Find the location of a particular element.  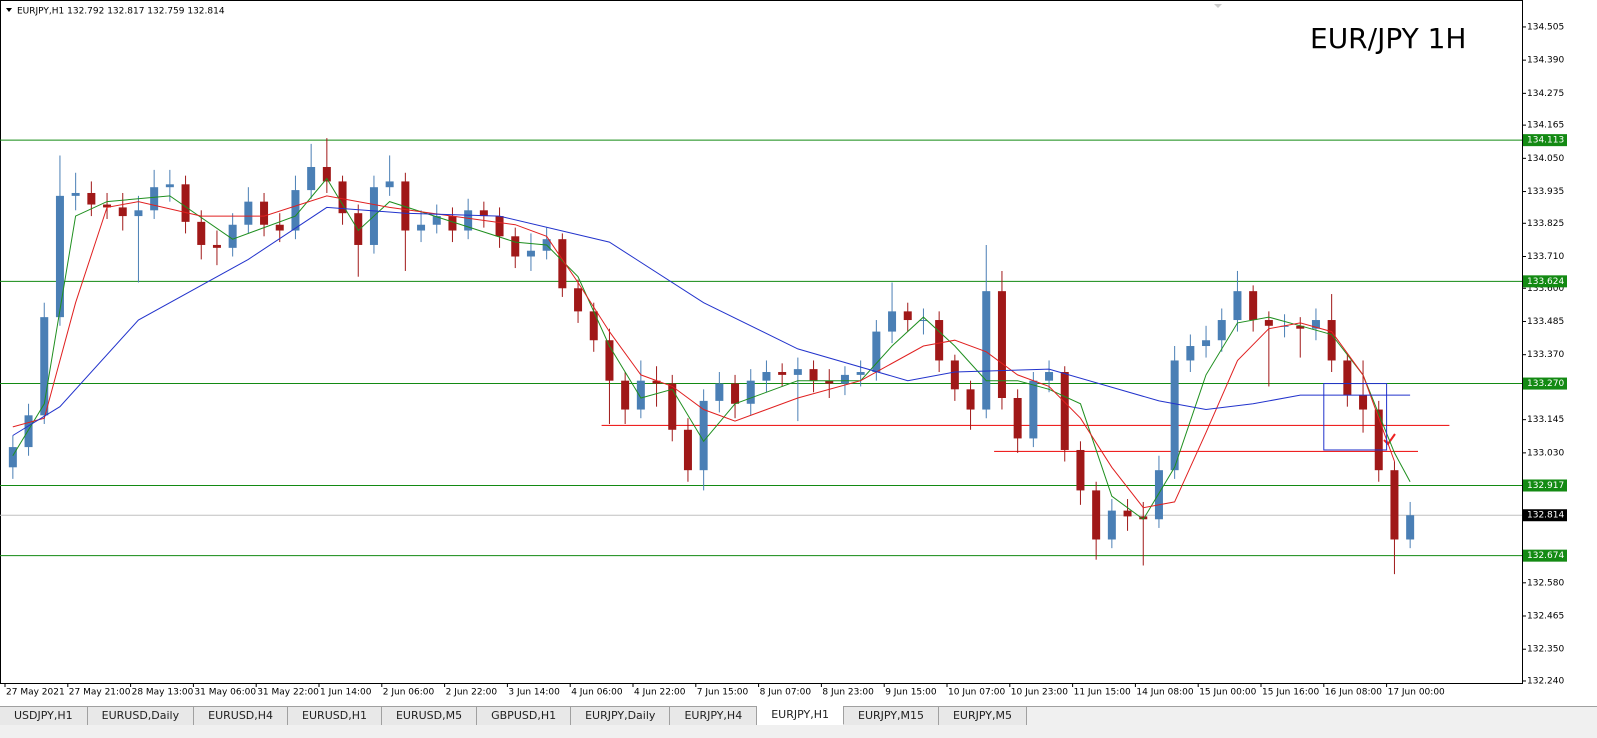

y-tick-label: 132.580 is located at coordinates (1545, 583).